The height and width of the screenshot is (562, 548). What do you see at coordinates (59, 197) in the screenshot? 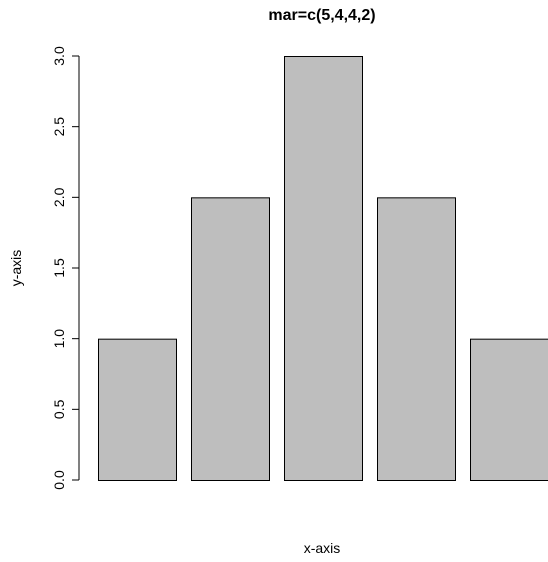
I see `y-tick-label: 2.0` at bounding box center [59, 197].